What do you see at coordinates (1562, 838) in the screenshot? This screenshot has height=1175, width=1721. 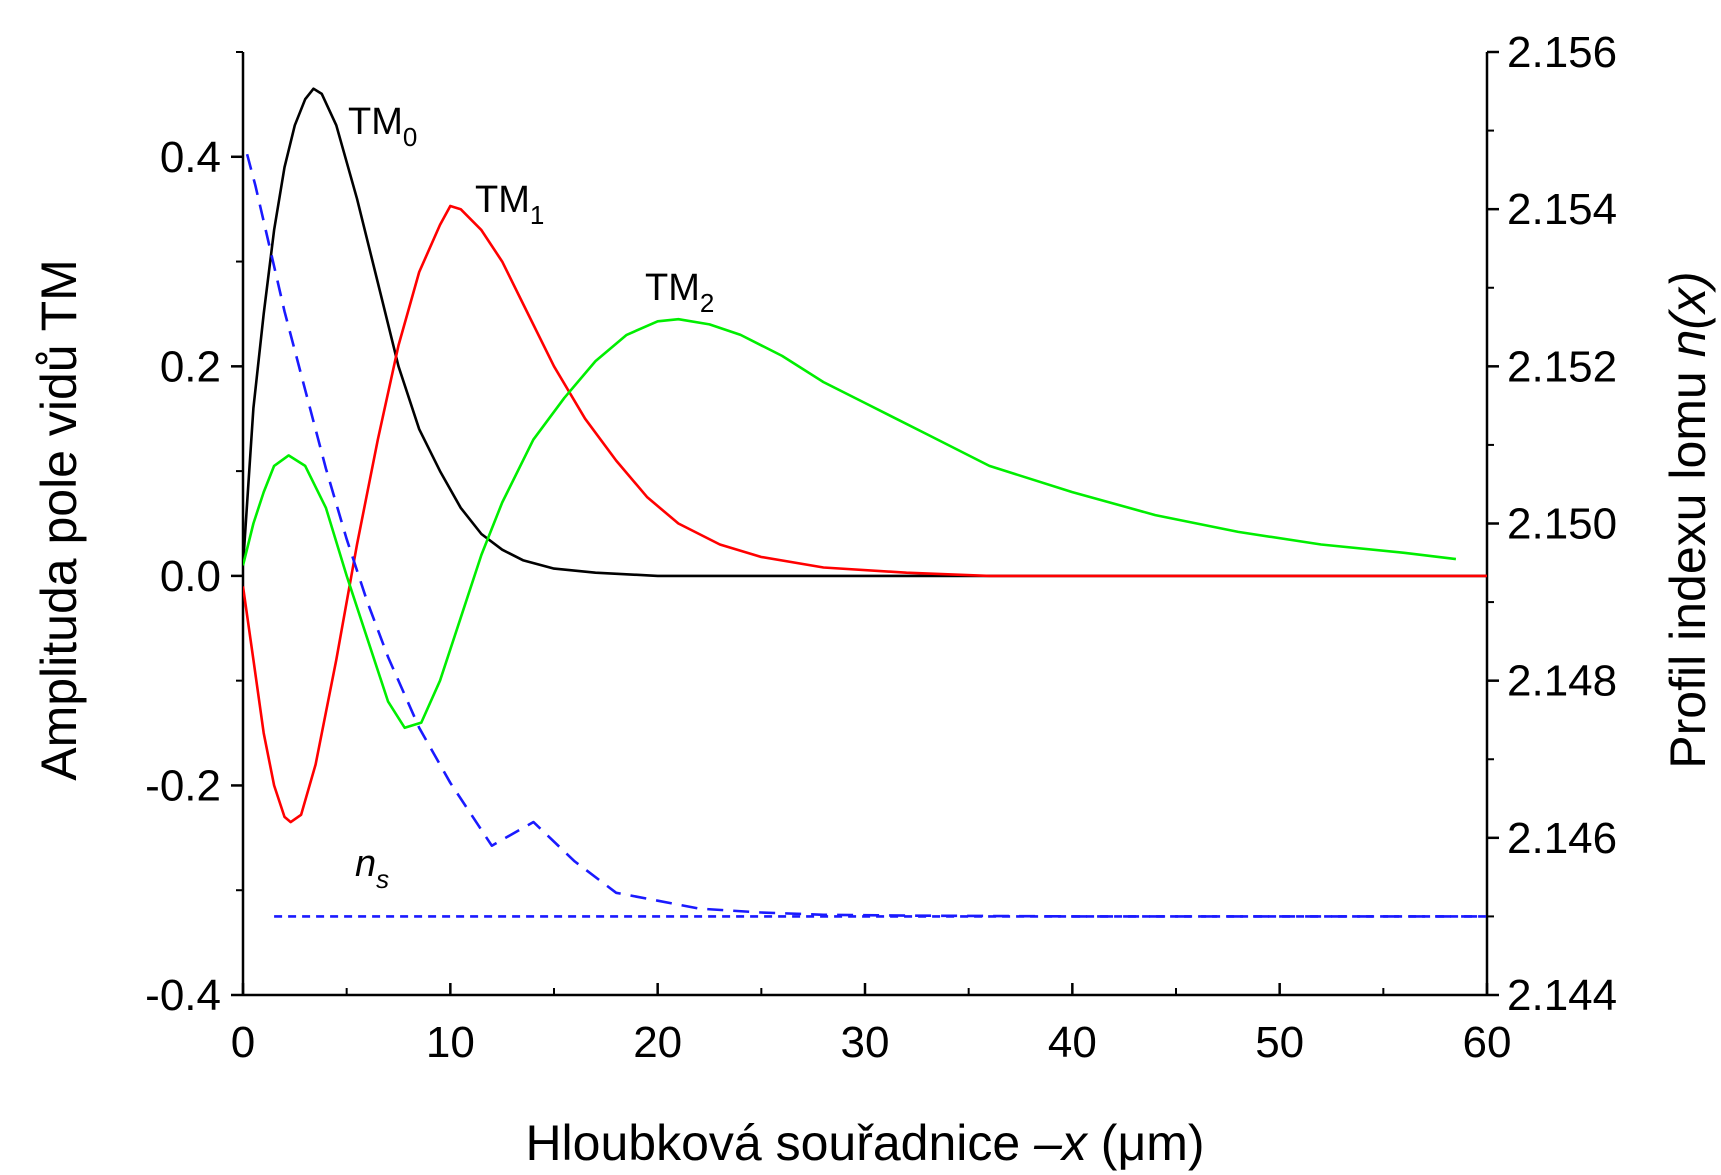 I see `y-right-tick-label: 2.146` at bounding box center [1562, 838].